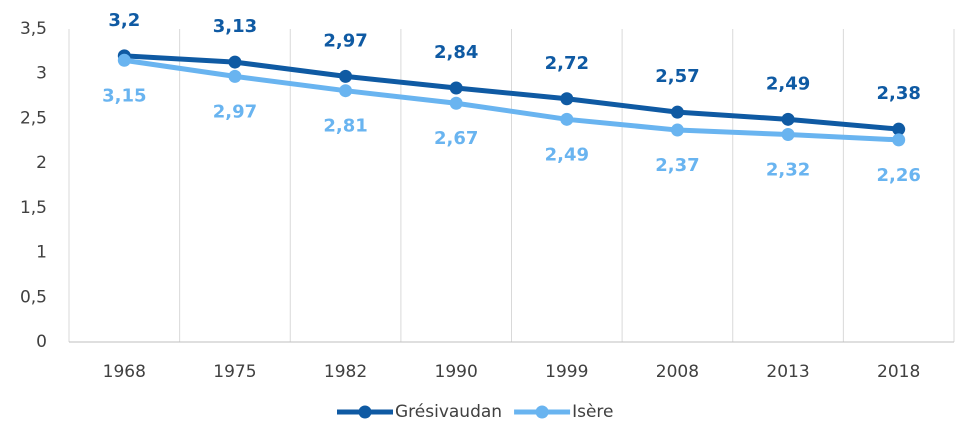 The height and width of the screenshot is (426, 955). What do you see at coordinates (41, 253) in the screenshot?
I see `y-tick-label: 1` at bounding box center [41, 253].